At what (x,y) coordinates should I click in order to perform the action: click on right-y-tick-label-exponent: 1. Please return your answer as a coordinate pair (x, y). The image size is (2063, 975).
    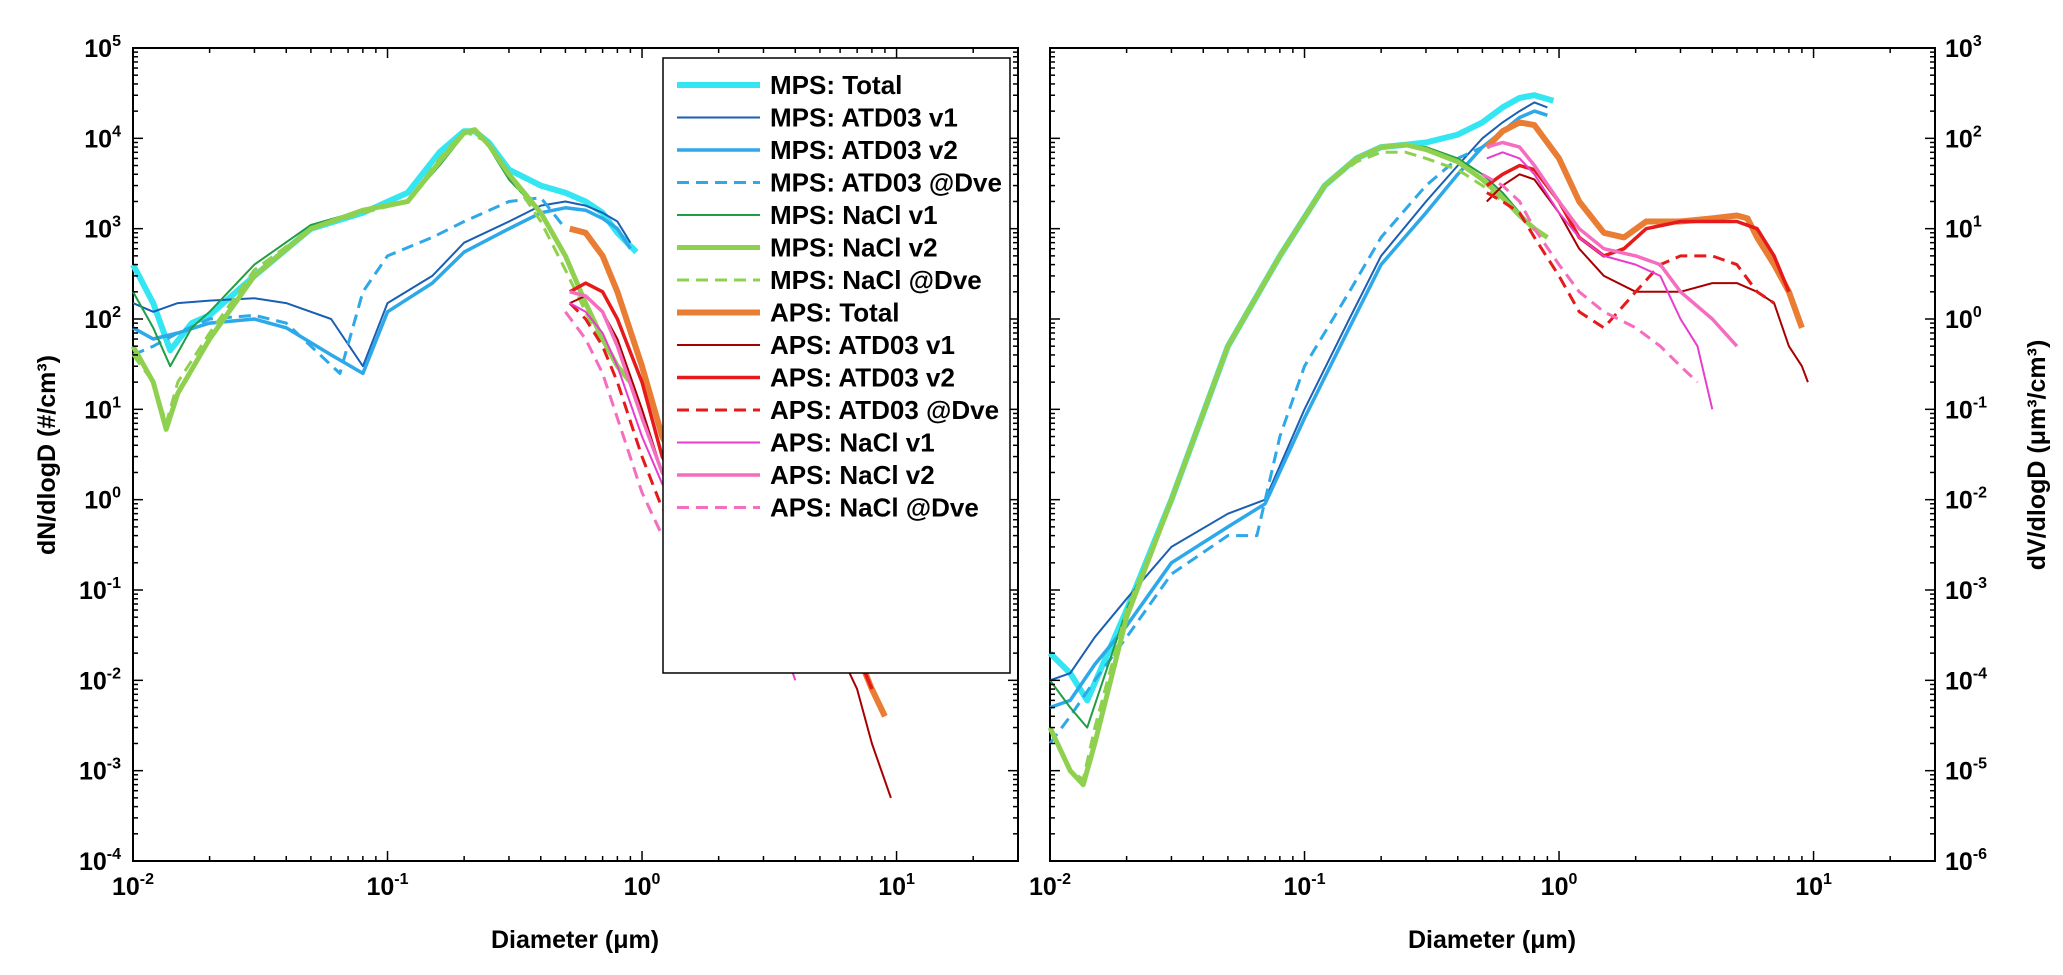
    Looking at the image, I should click on (1977, 222).